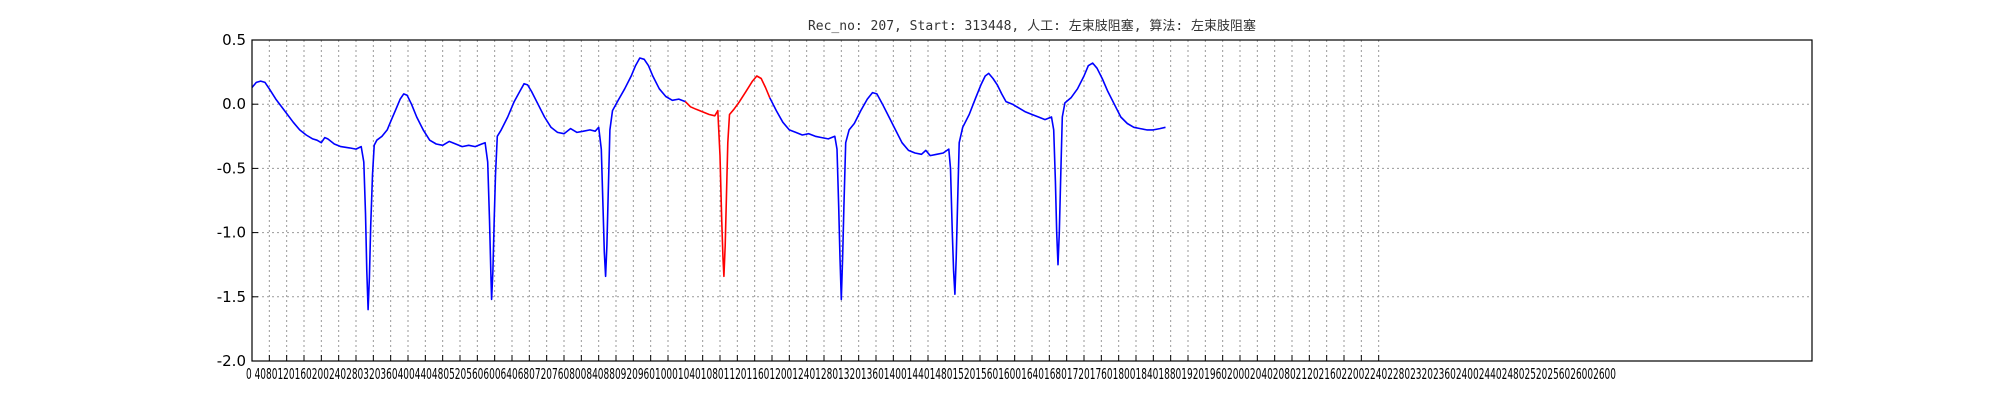  Describe the element at coordinates (234, 104) in the screenshot. I see `y-tick-label: 0.0` at that location.